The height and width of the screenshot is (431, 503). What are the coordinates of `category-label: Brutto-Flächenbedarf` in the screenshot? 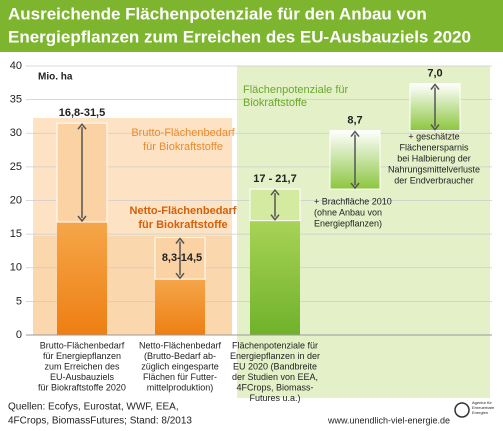 It's located at (82, 345).